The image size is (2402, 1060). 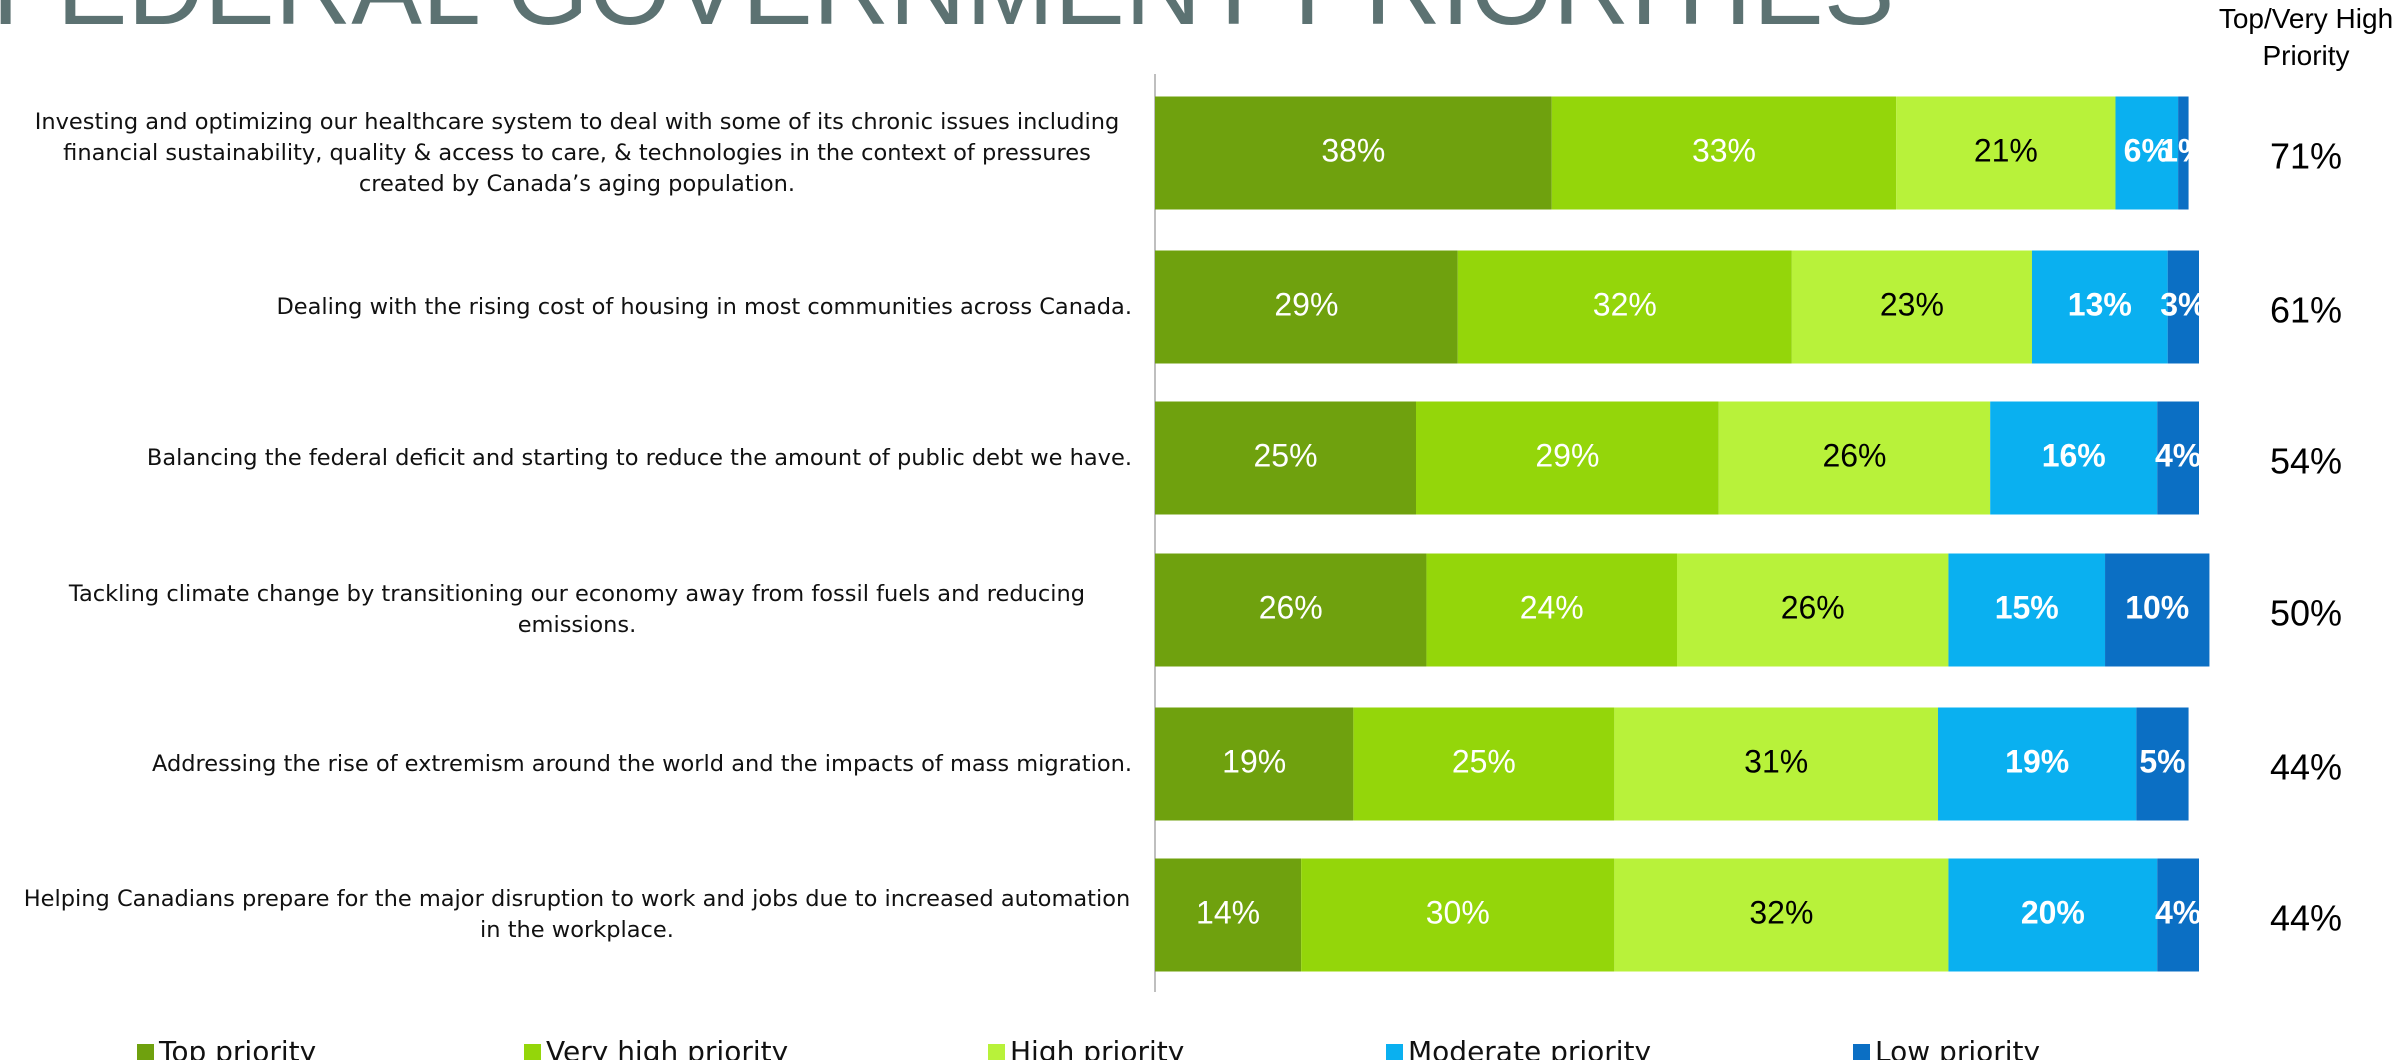 What do you see at coordinates (947, 23) in the screenshot?
I see `chart-title: FEDERAL GOVERNMENT PRIORITIES` at bounding box center [947, 23].